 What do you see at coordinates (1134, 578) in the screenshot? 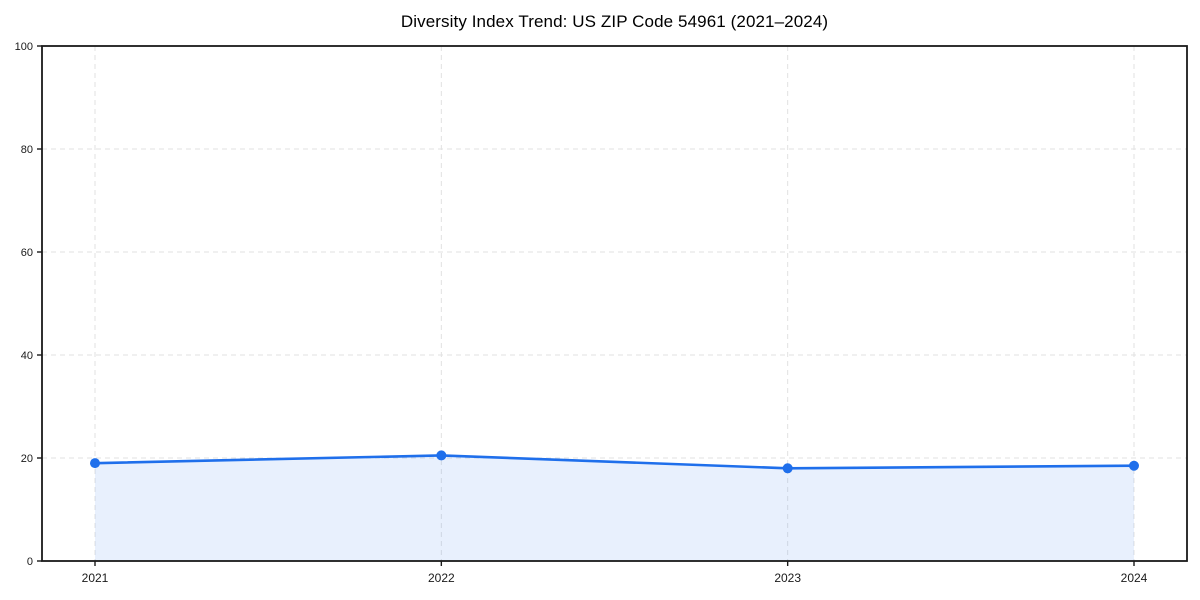
I see `x-tick-label: 2024` at bounding box center [1134, 578].